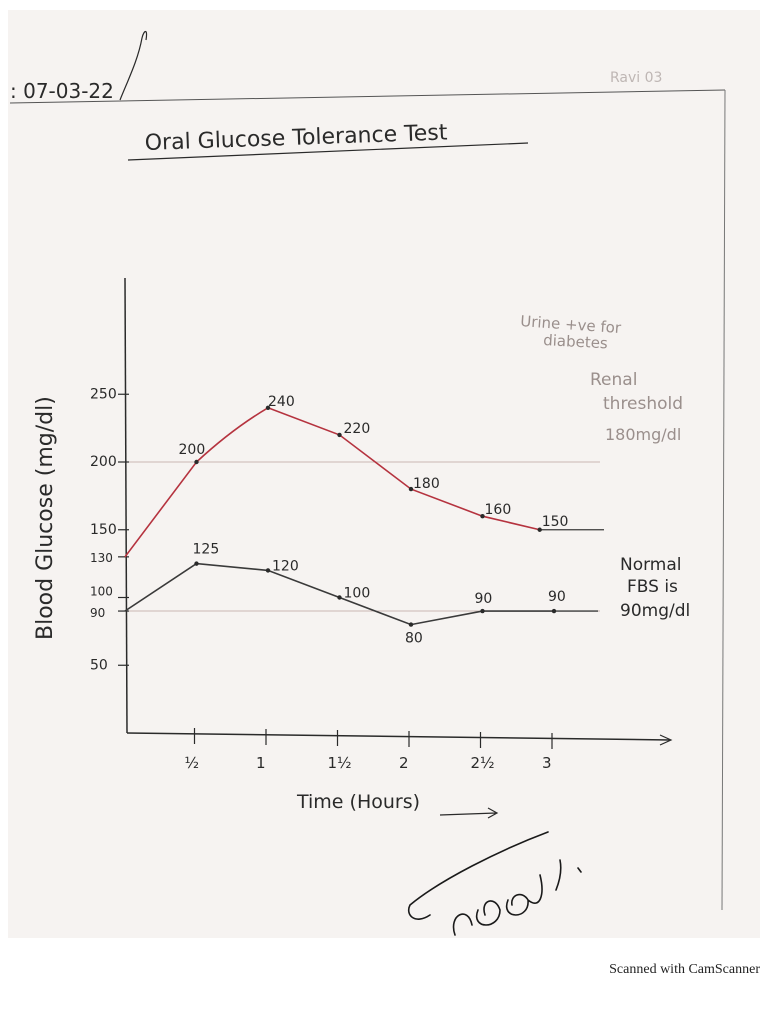 The height and width of the screenshot is (1024, 768). What do you see at coordinates (636, 78) in the screenshot?
I see `faint-header: Ravi 03` at bounding box center [636, 78].